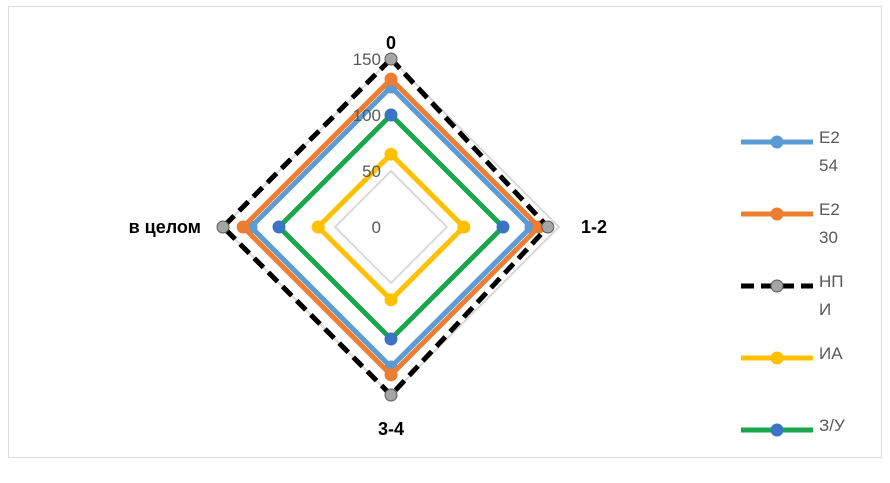  I want to click on r-tick-label-150: 150, so click(367, 59).